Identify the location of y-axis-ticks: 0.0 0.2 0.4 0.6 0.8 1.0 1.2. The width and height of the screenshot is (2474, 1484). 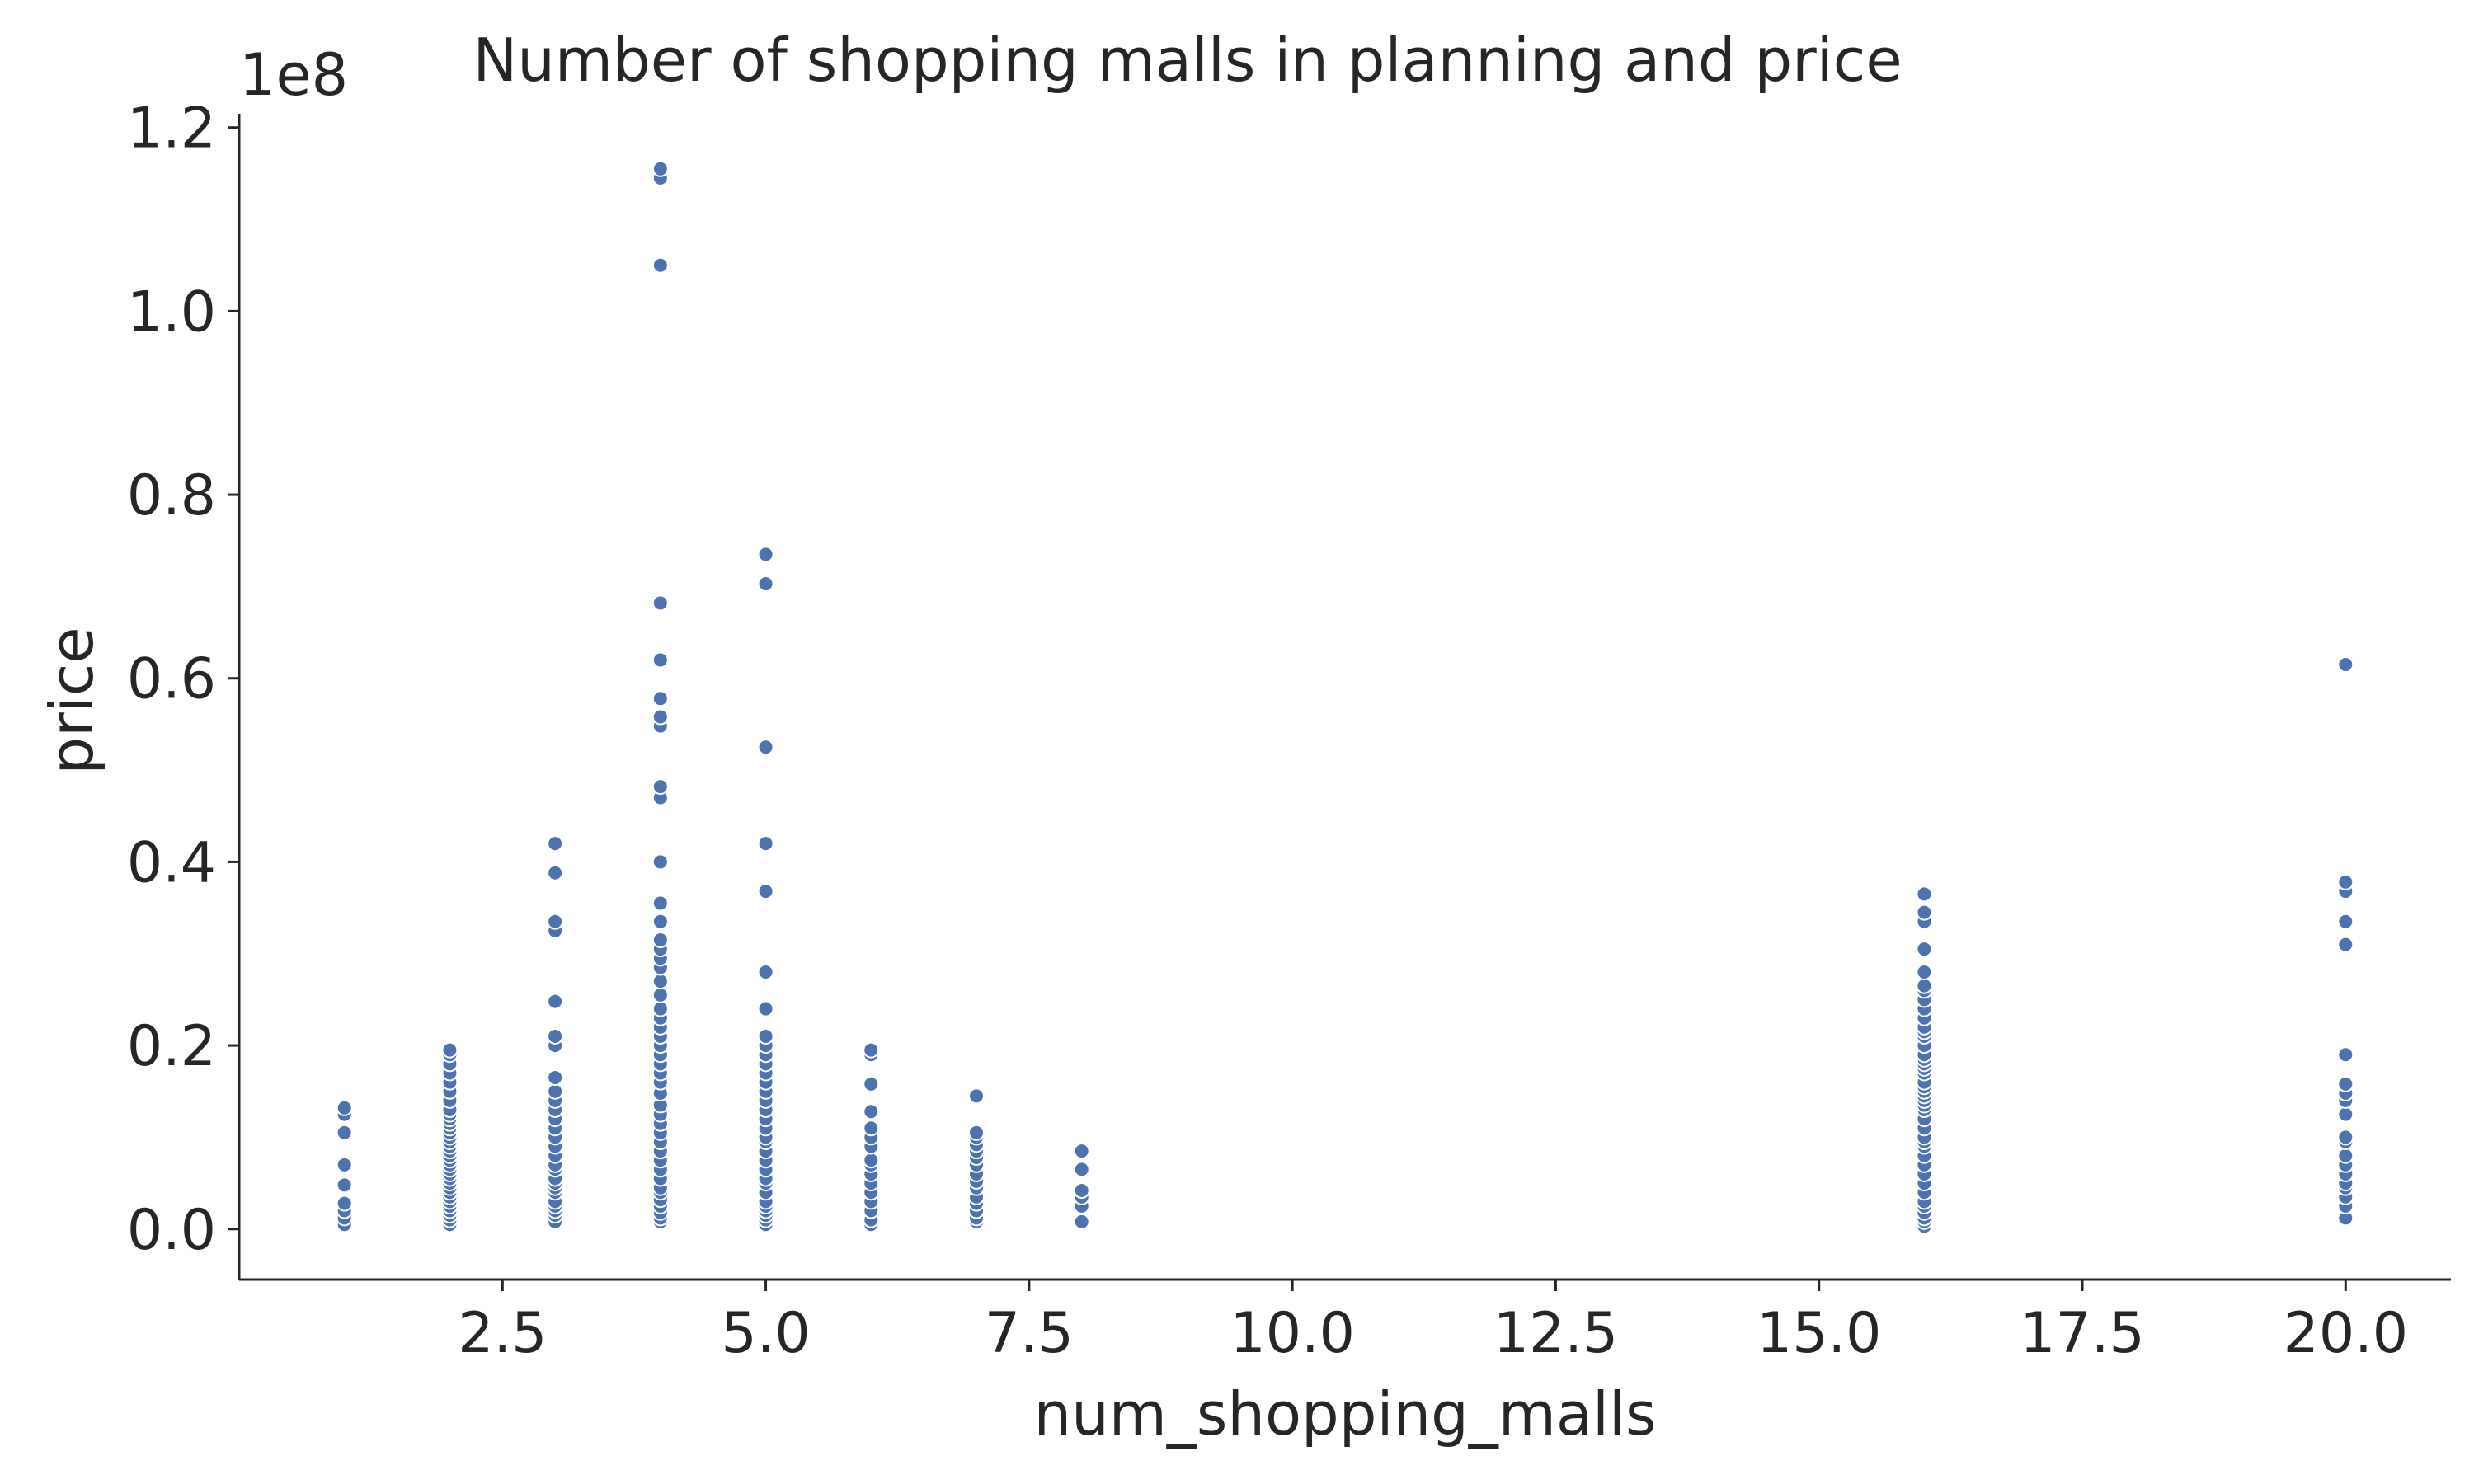
(183, 679).